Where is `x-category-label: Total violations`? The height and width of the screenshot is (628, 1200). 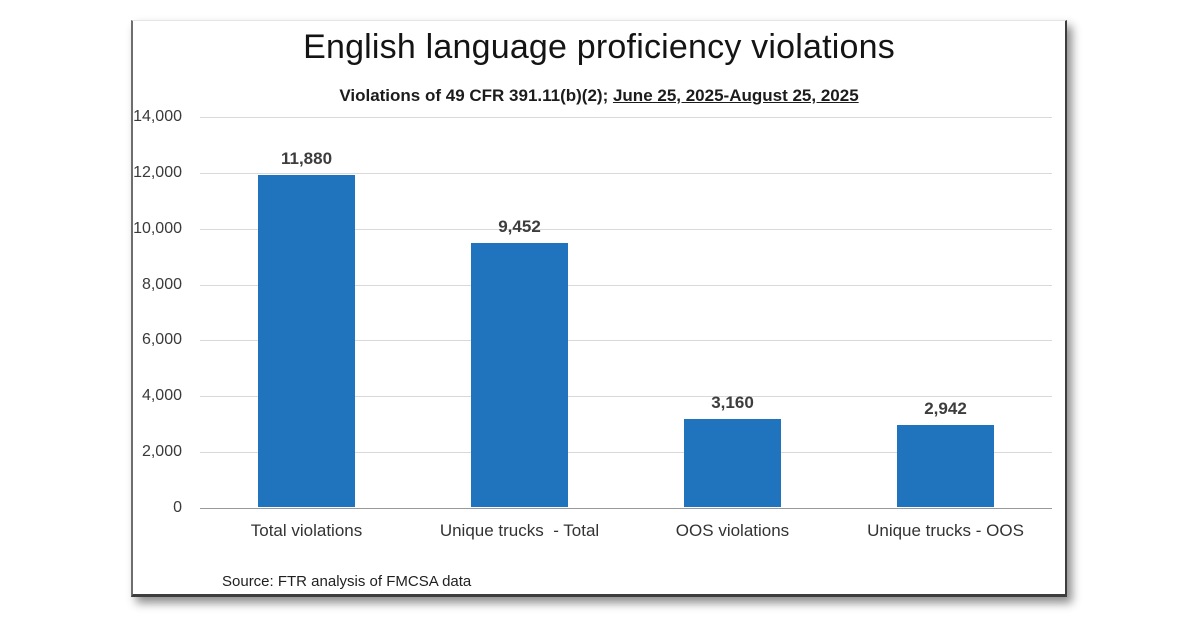
x-category-label: Total violations is located at coordinates (306, 530).